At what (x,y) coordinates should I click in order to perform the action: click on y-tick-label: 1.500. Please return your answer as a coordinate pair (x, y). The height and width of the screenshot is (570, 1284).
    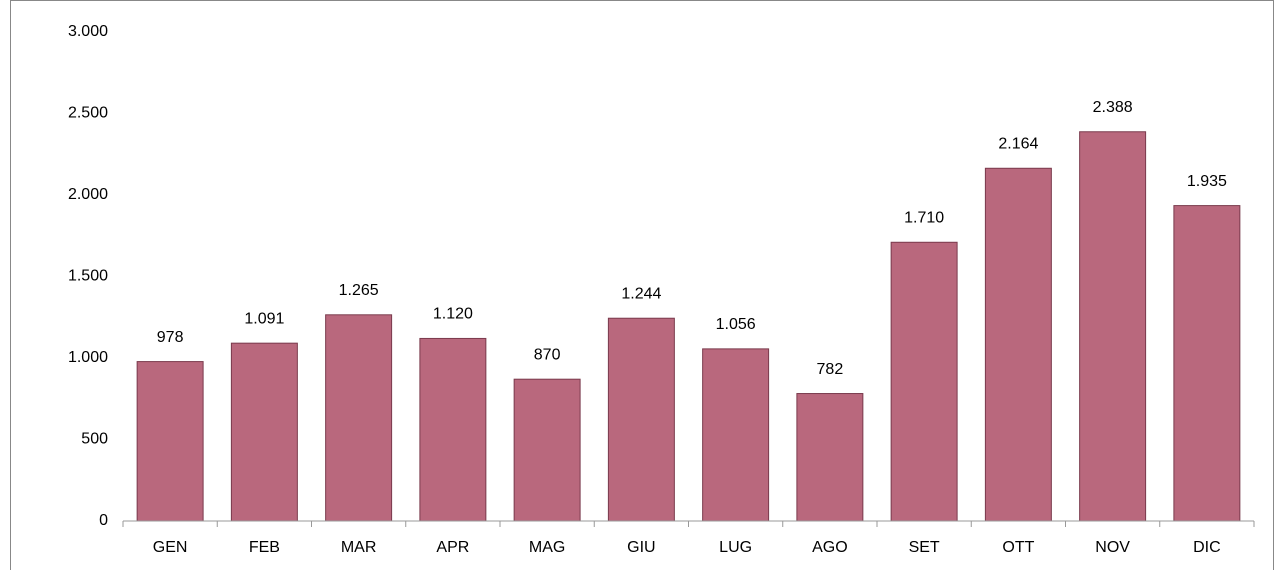
    Looking at the image, I should click on (88, 276).